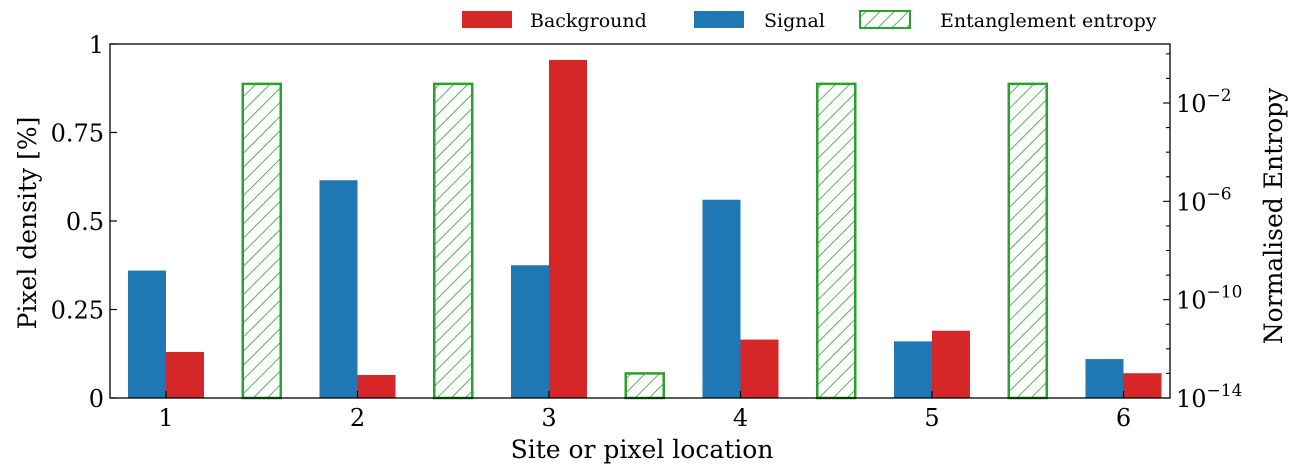 The width and height of the screenshot is (1301, 464). Describe the element at coordinates (357, 418) in the screenshot. I see `x-tick-label-2: 2` at that location.